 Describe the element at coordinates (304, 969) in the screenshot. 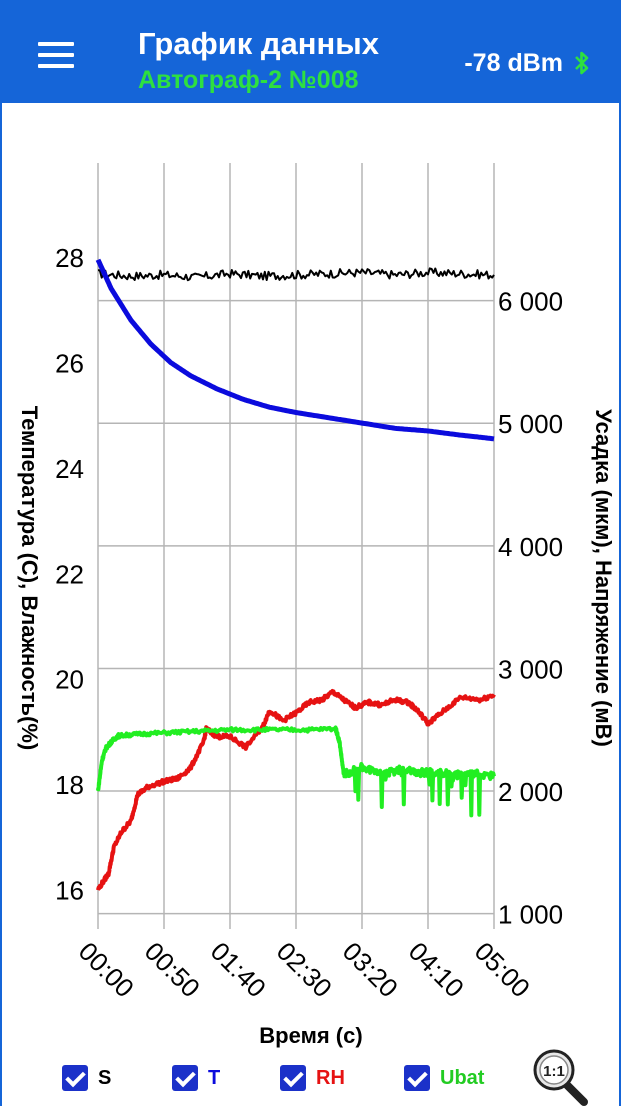

I see `x-tick-label: 02:30` at that location.